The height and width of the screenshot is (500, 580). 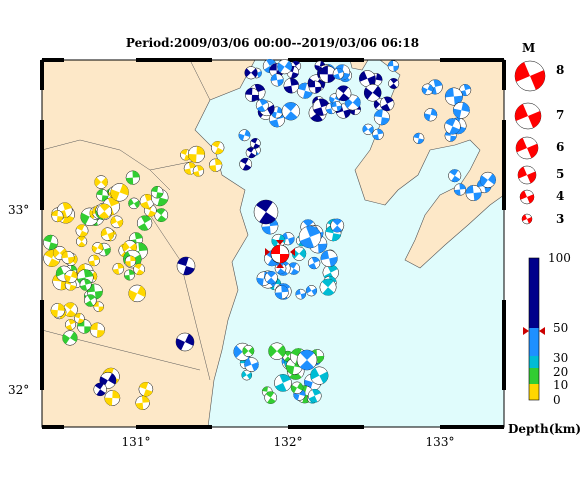 I want to click on depth-scale-label: Depth(km), so click(x=544, y=429).